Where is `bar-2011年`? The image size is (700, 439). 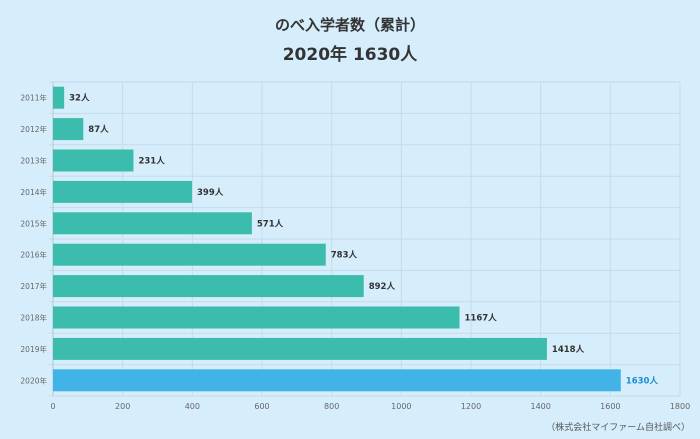
bar-2011年 is located at coordinates (59, 97).